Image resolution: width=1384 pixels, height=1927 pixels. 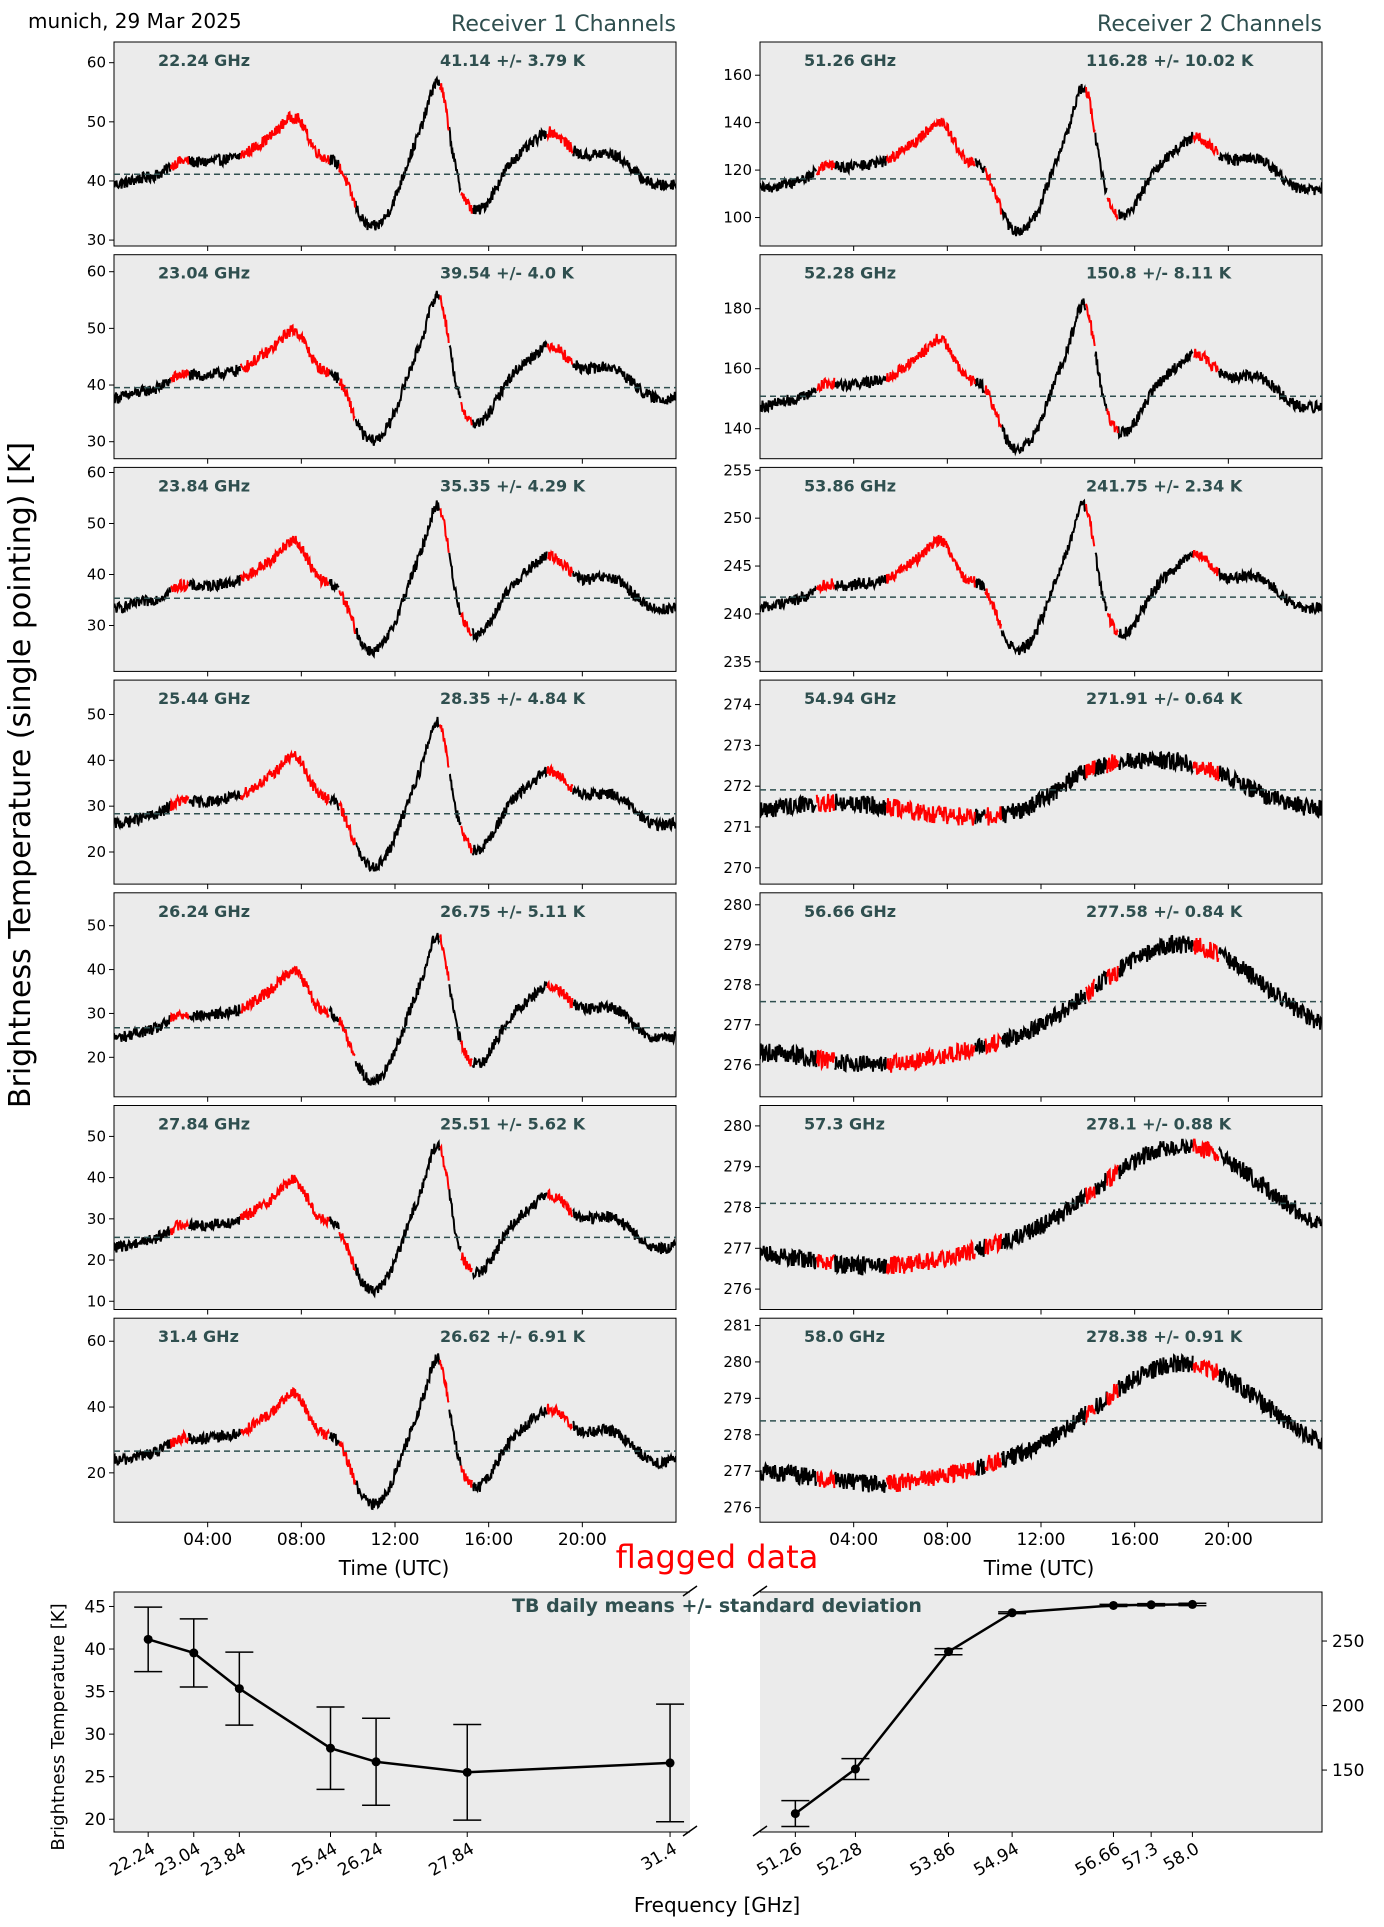 I want to click on frequency-label: 53.86 GHz, so click(x=850, y=485).